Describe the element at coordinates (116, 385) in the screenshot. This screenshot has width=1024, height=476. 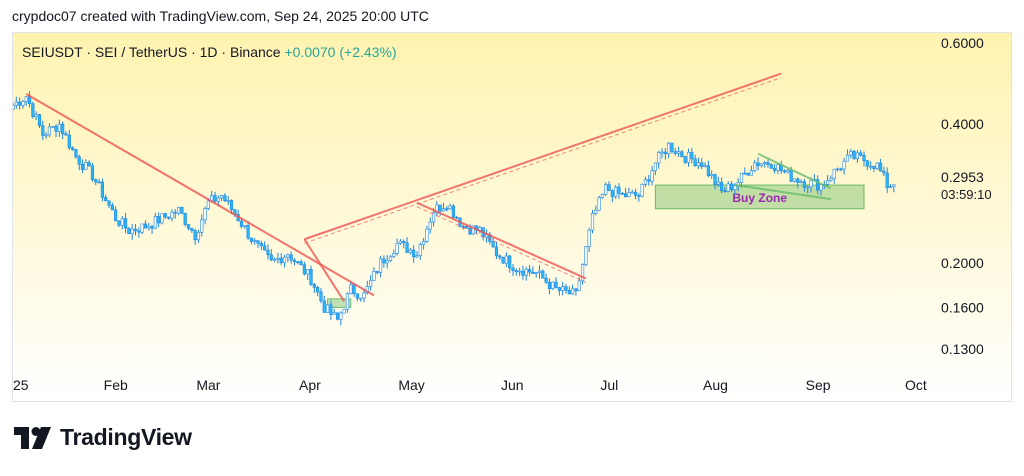
I see `x-tick-label: Feb` at that location.